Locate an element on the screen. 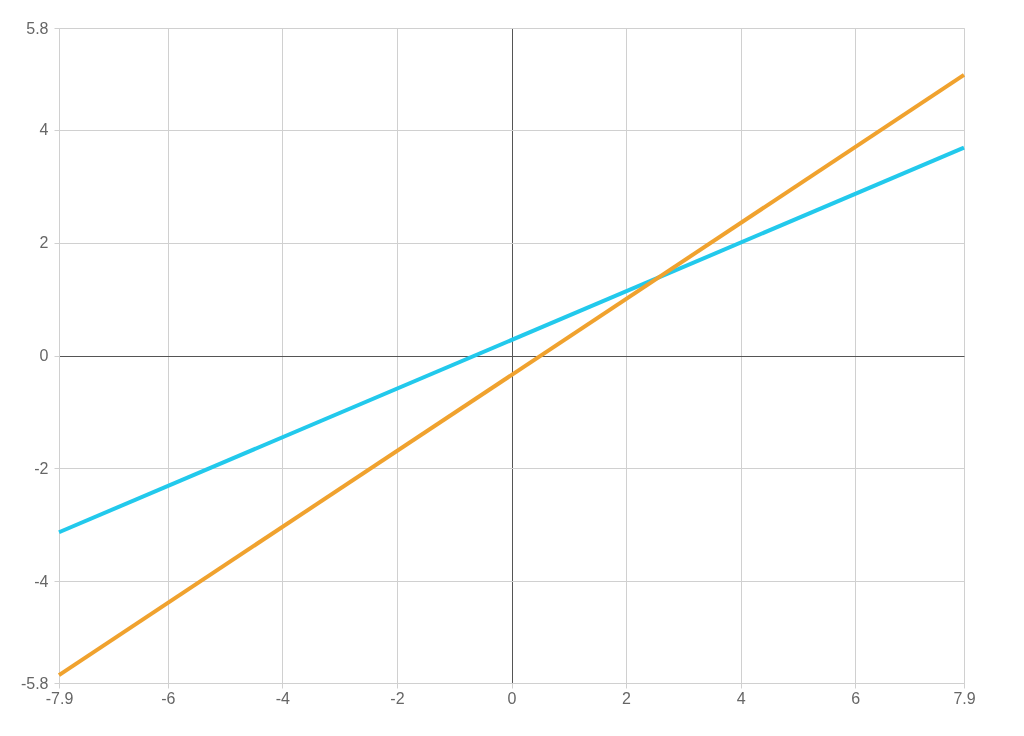 This screenshot has height=736, width=1024. y-tick-label: -2 is located at coordinates (41, 468).